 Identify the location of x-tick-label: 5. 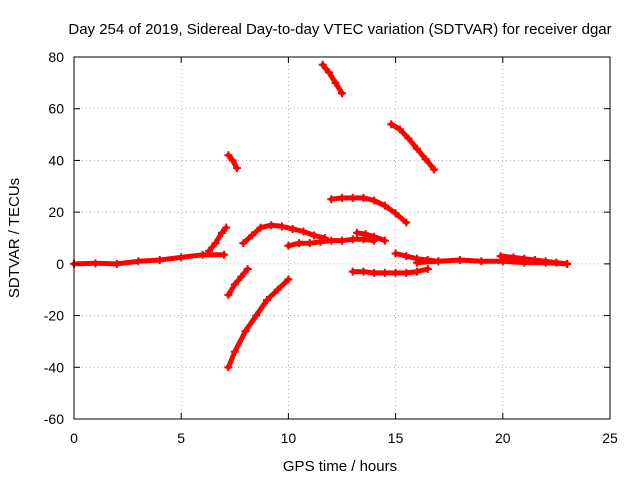
(181, 438).